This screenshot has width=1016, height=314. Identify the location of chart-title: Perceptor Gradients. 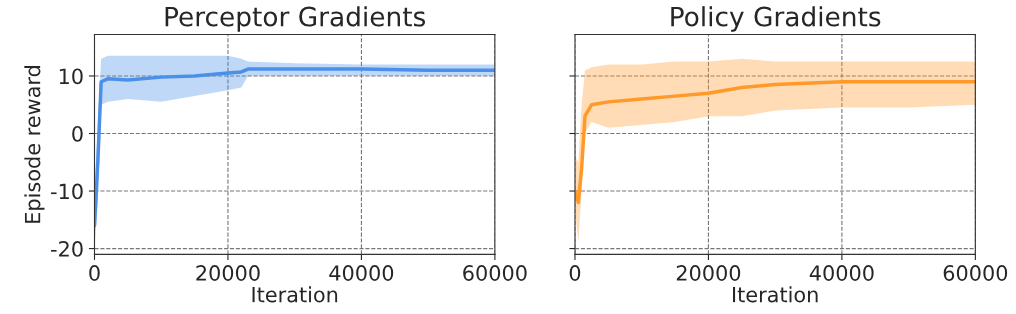
(295, 19).